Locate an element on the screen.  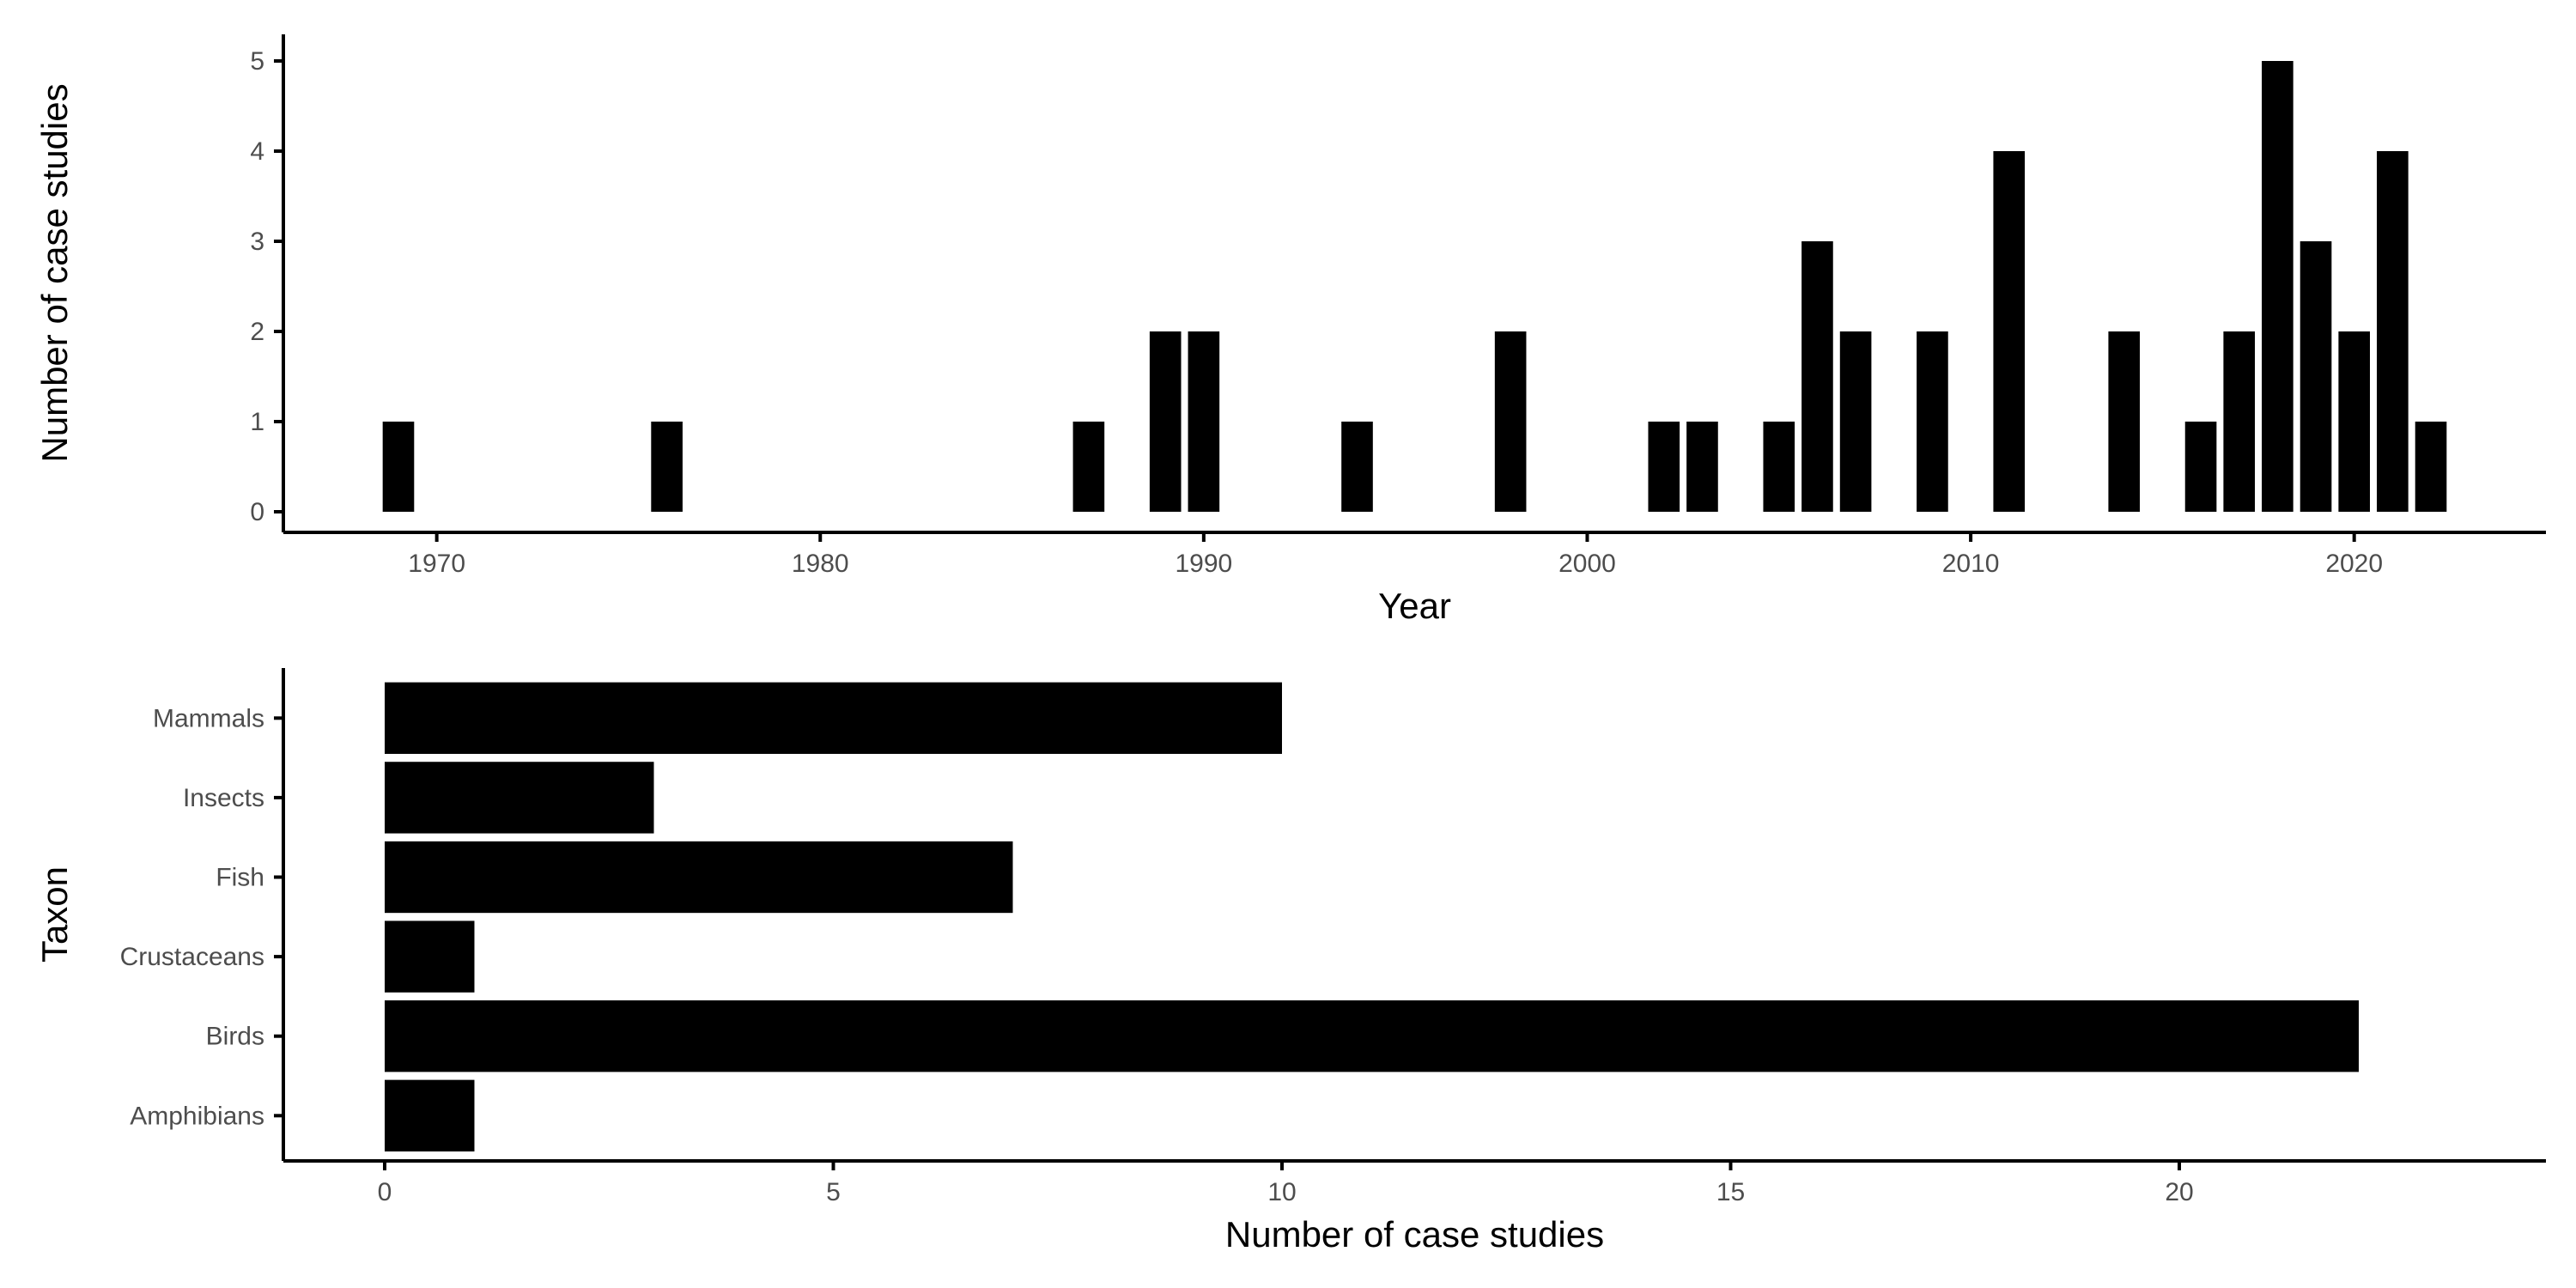
year-bar-2007 is located at coordinates (1856, 421).